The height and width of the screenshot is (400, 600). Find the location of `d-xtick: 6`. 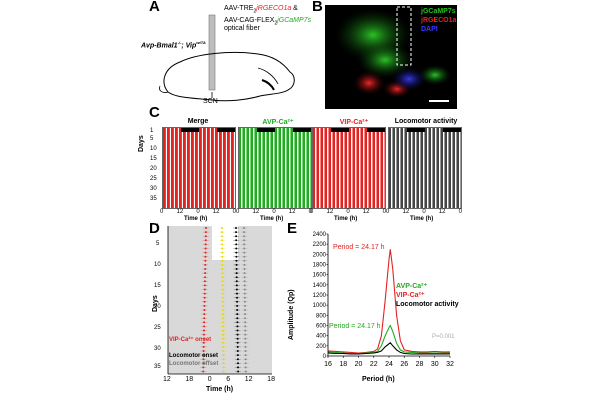

d-xtick: 6 is located at coordinates (228, 379).